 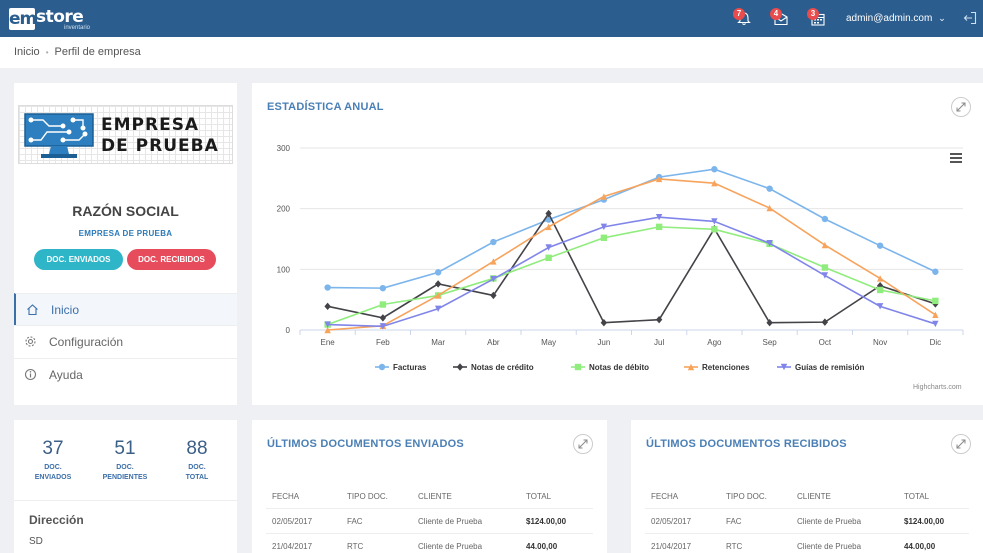 I want to click on sent-documents-button: DOC. ENVIADOS, so click(x=78, y=259).